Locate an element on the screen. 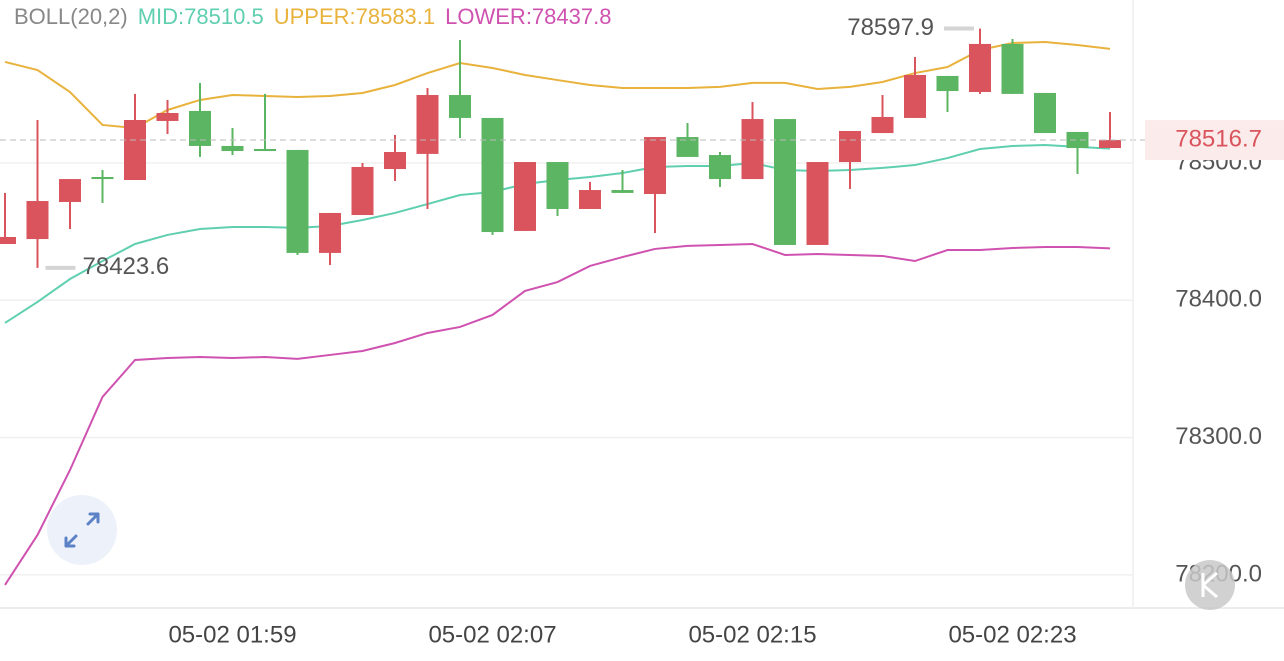 This screenshot has width=1284, height=661. max-label: 78597.9 is located at coordinates (890, 27).